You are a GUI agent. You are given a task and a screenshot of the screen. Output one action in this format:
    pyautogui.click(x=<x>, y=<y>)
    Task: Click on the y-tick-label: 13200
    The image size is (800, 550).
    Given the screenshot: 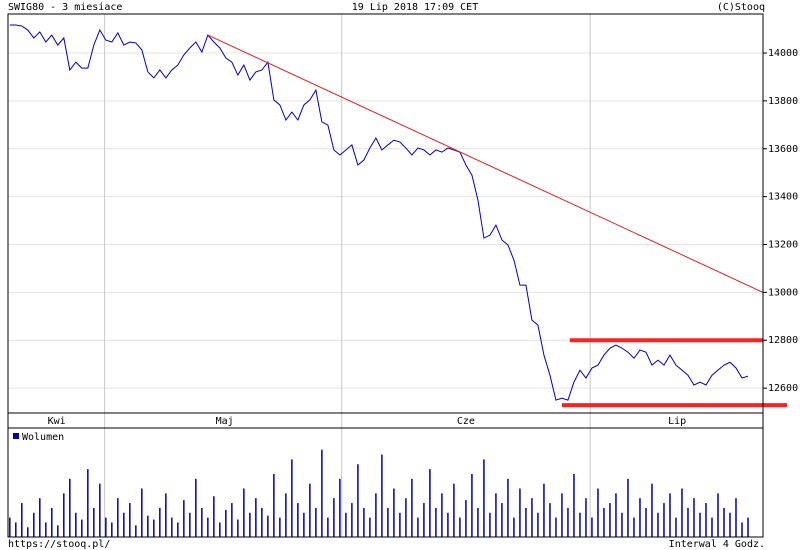 What is the action you would take?
    pyautogui.click(x=783, y=244)
    